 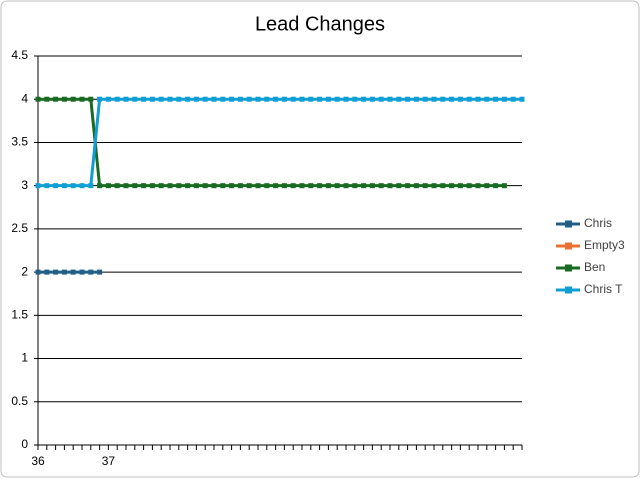 What do you see at coordinates (19, 142) in the screenshot?
I see `y-tick-label: 3.5` at bounding box center [19, 142].